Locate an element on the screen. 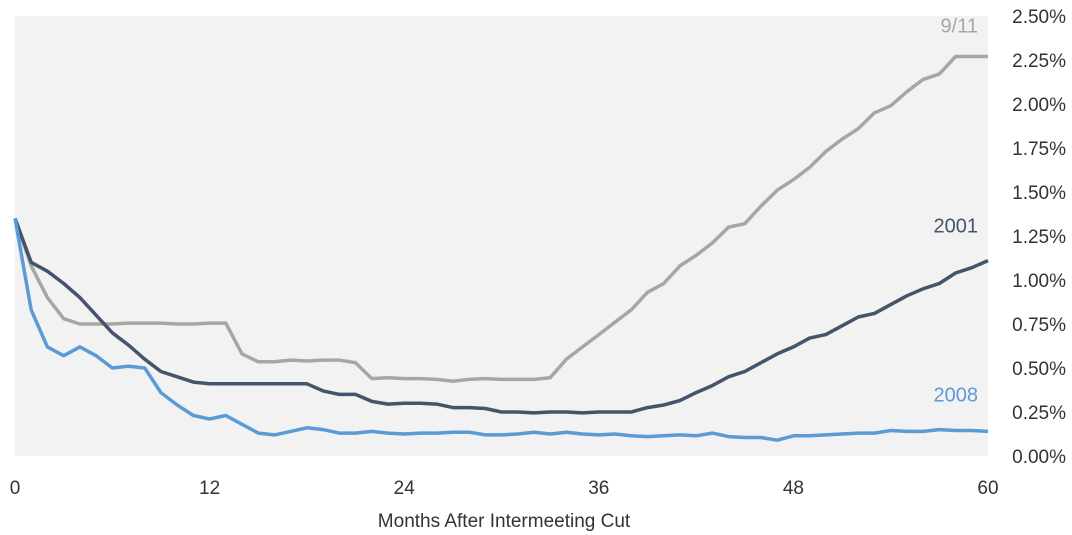  y-tick-label: 2.00% is located at coordinates (1039, 105).